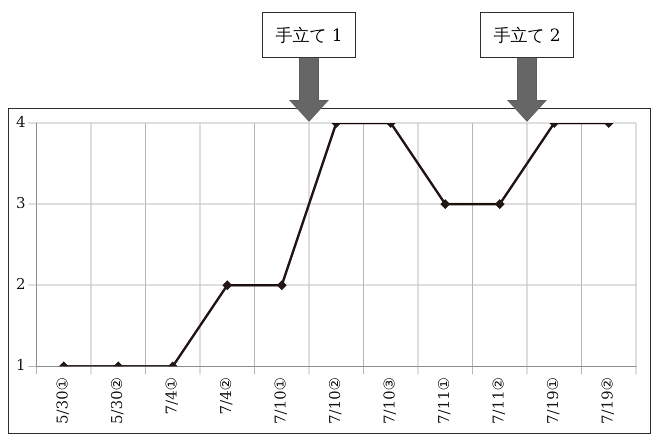  What do you see at coordinates (171, 395) in the screenshot?
I see `x-tick-label: 7/4①` at bounding box center [171, 395].